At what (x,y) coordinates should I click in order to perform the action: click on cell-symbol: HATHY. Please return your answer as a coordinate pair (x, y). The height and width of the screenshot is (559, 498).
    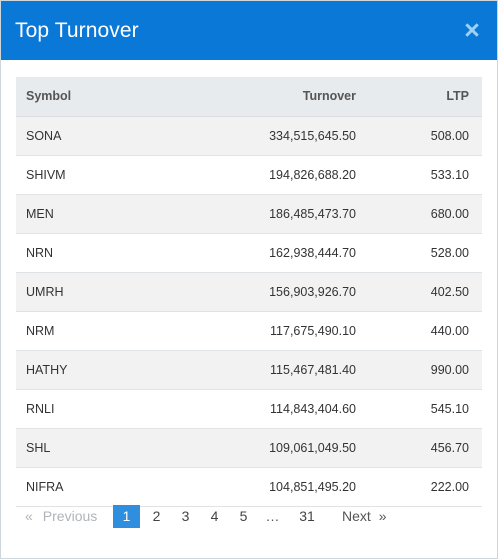
    Looking at the image, I should click on (101, 370).